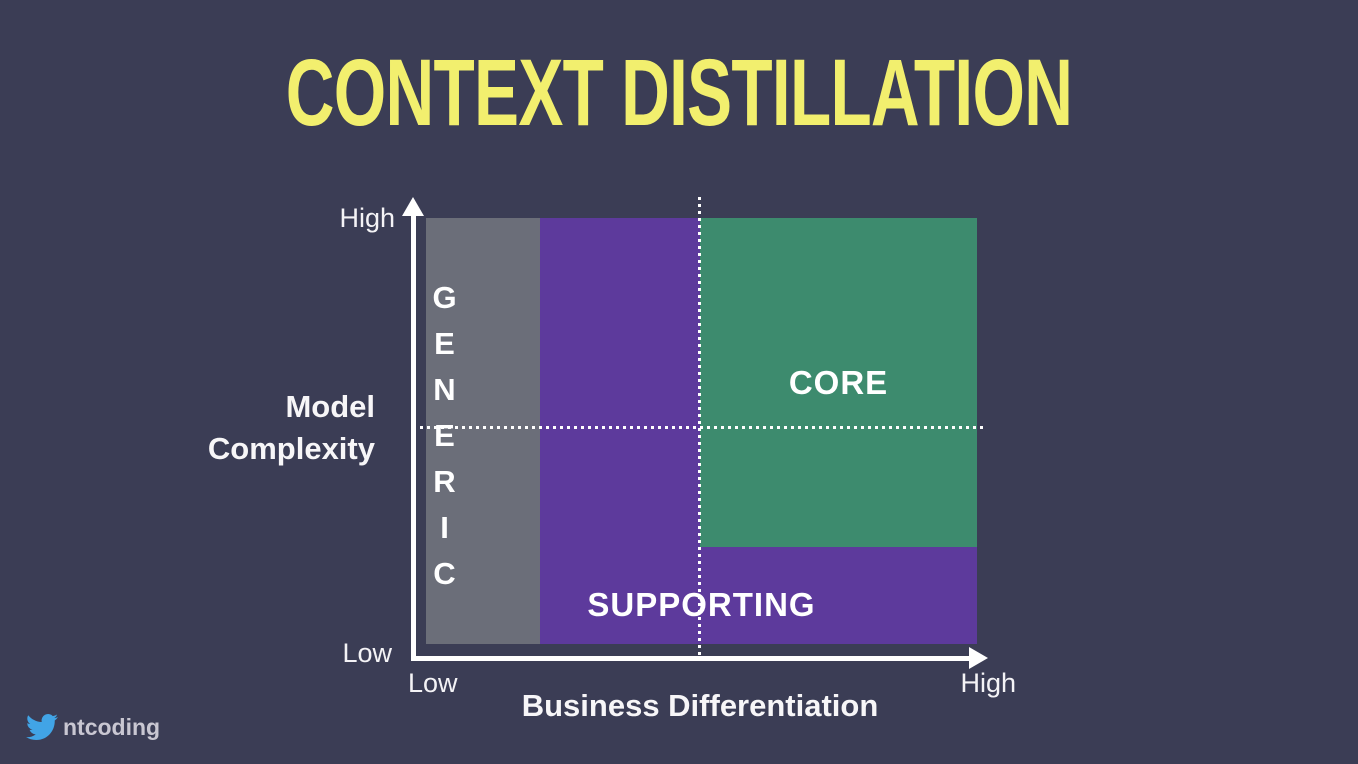 This screenshot has width=1358, height=764. I want to click on x-axis-line, so click(690, 658).